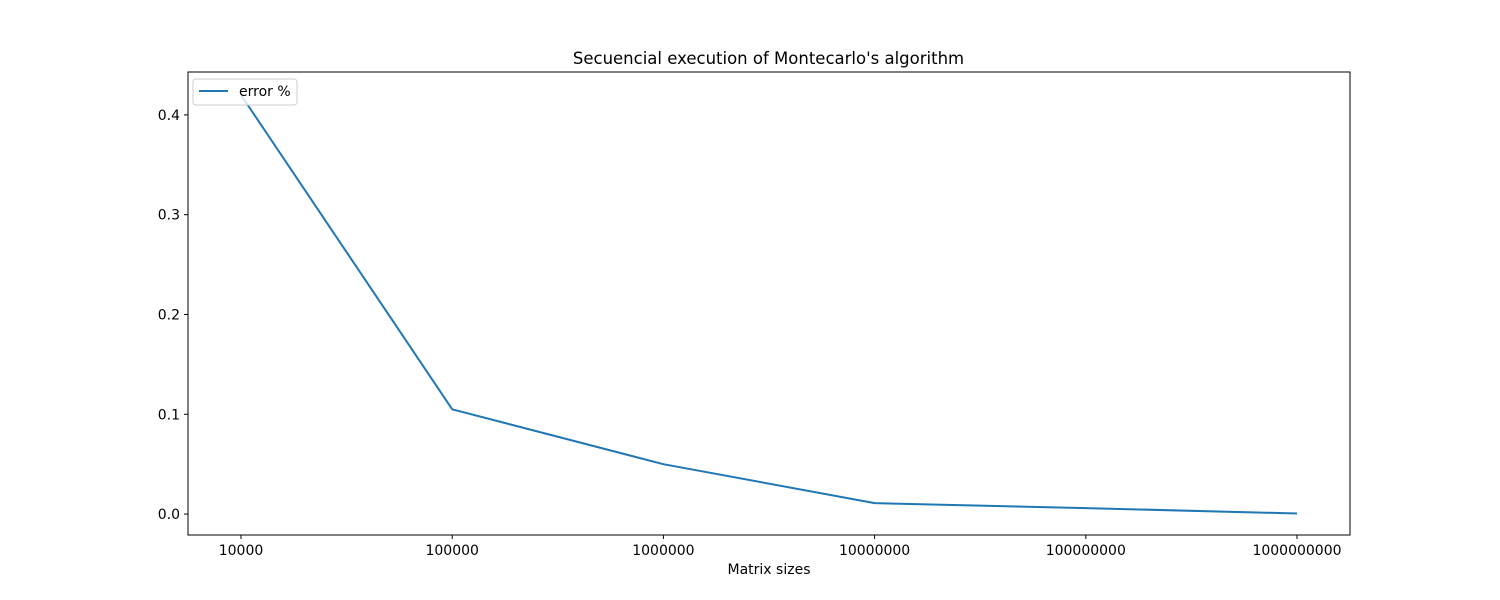  I want to click on x-axis-label: Matrix sizes, so click(769, 570).